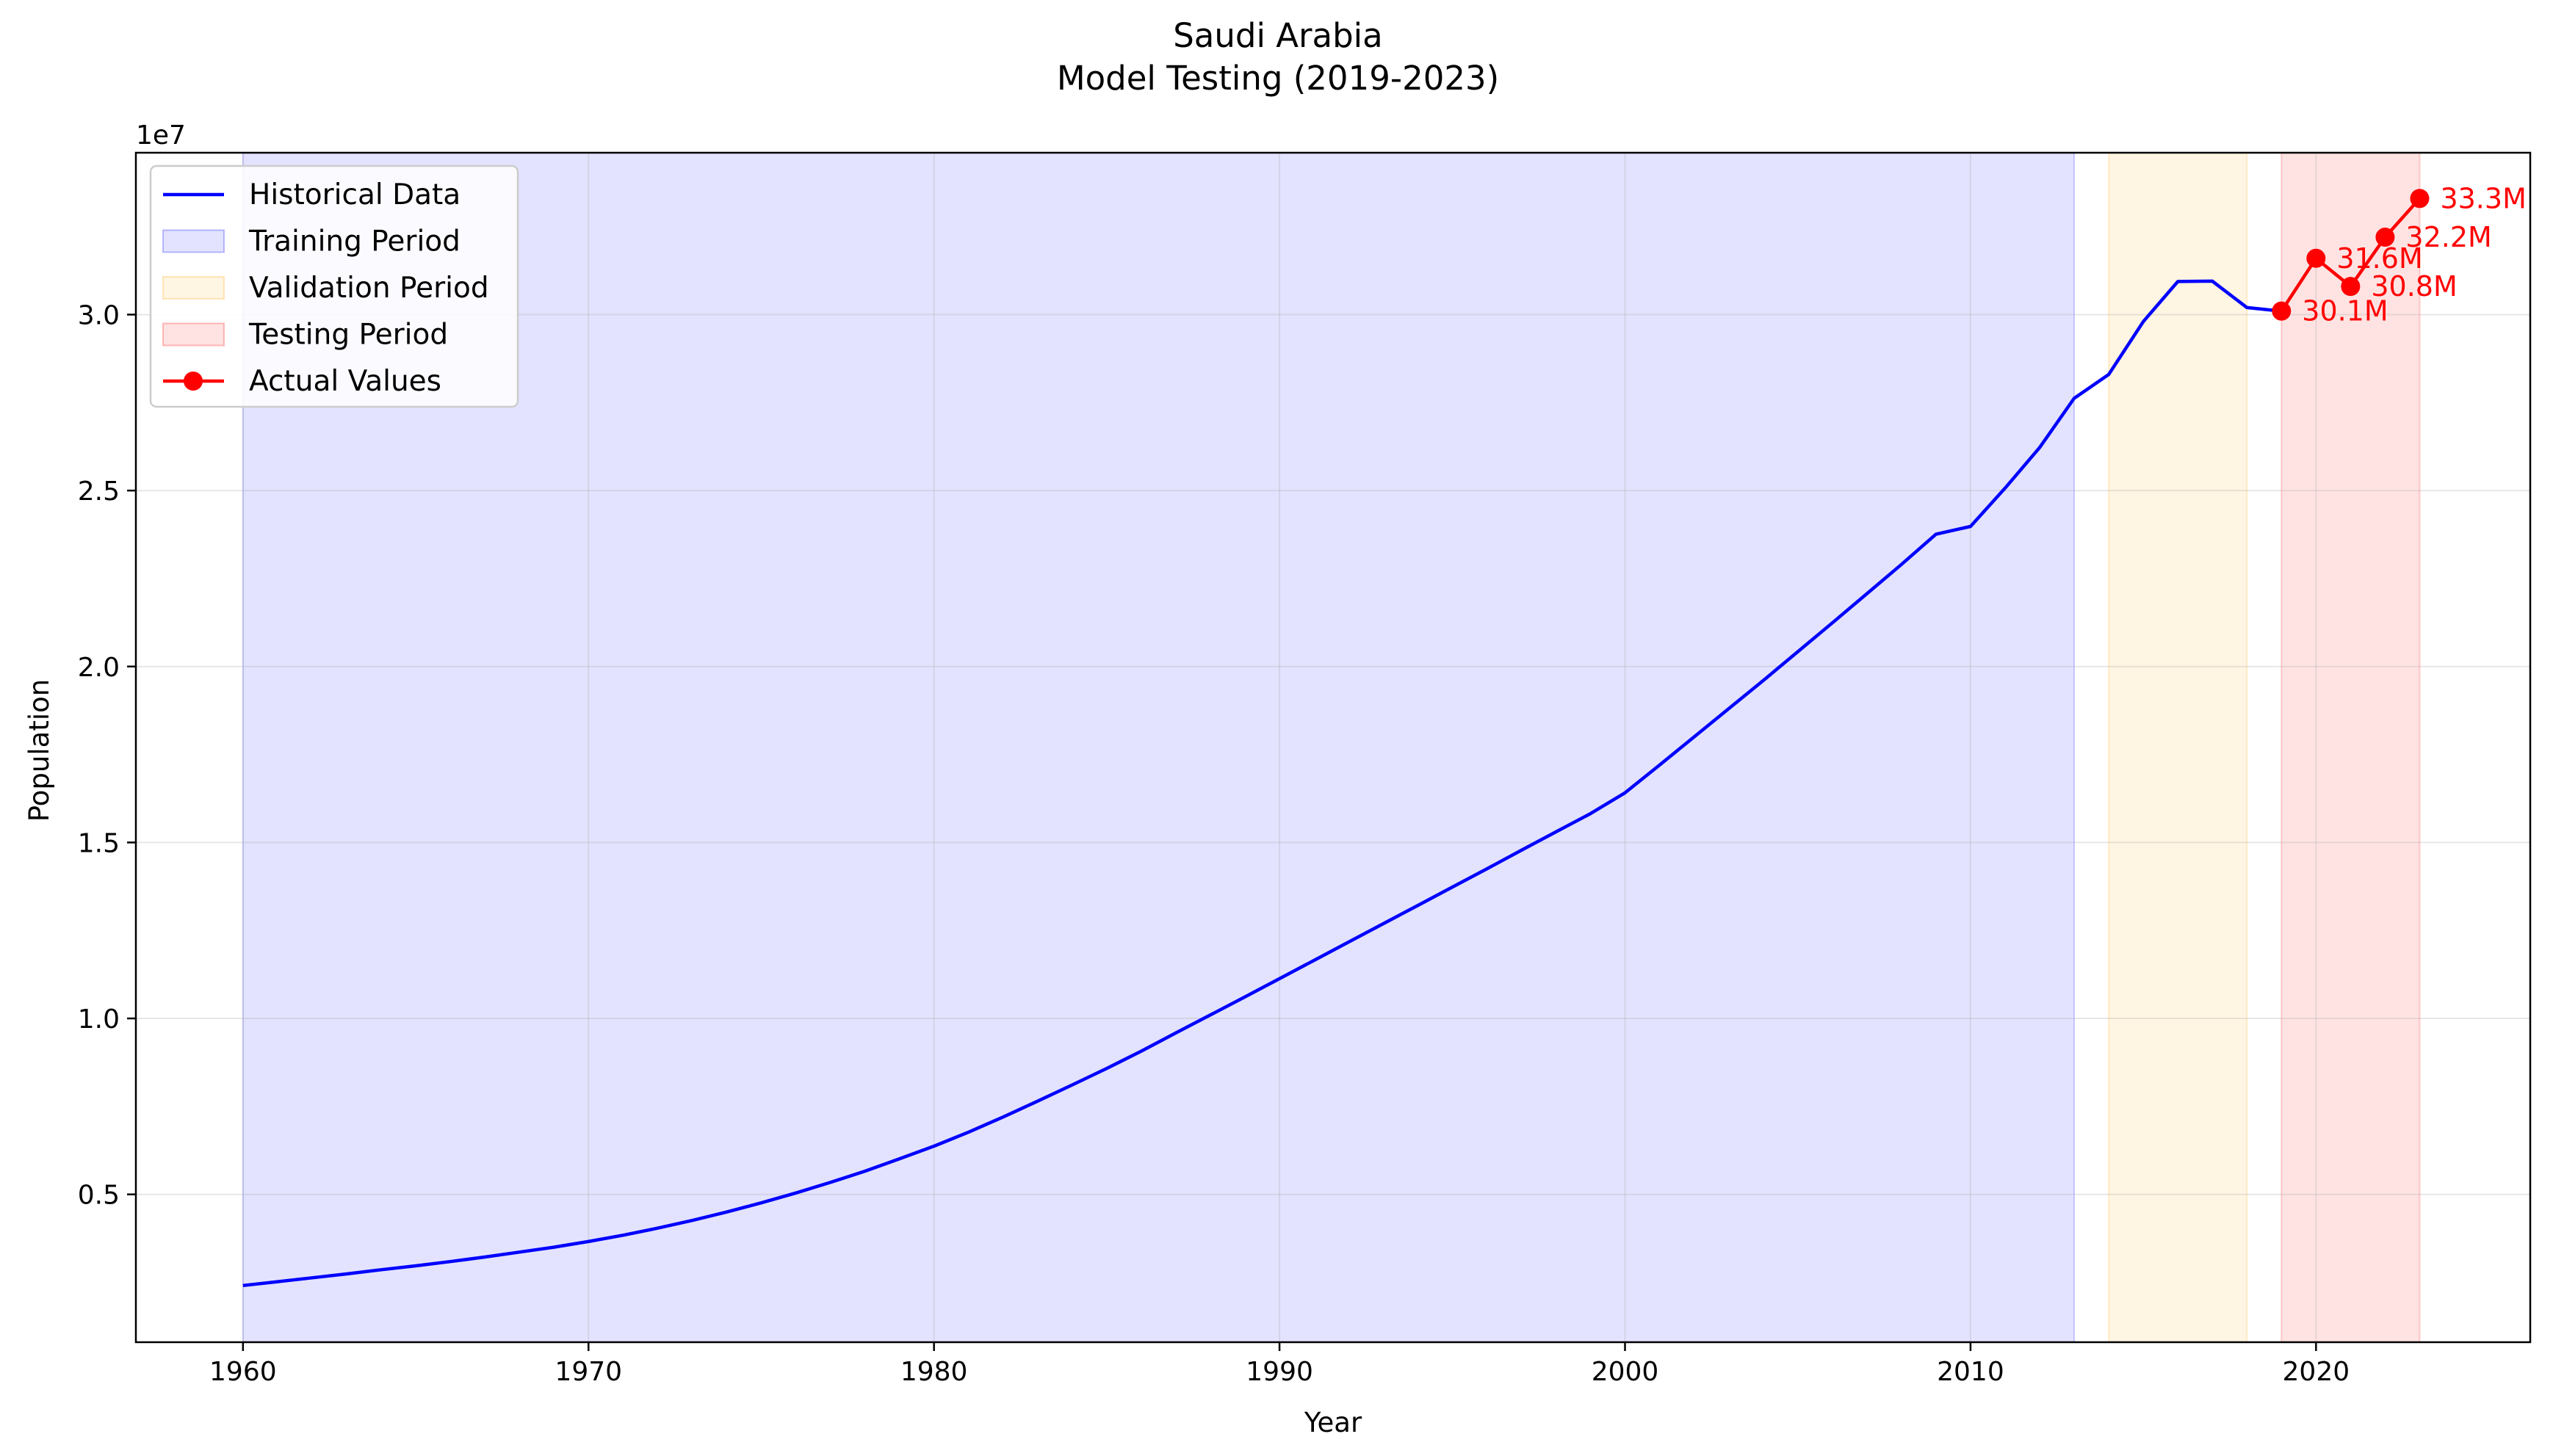 The width and height of the screenshot is (2553, 1456). Describe the element at coordinates (99, 843) in the screenshot. I see `y-tick-label-2: 1.5` at that location.